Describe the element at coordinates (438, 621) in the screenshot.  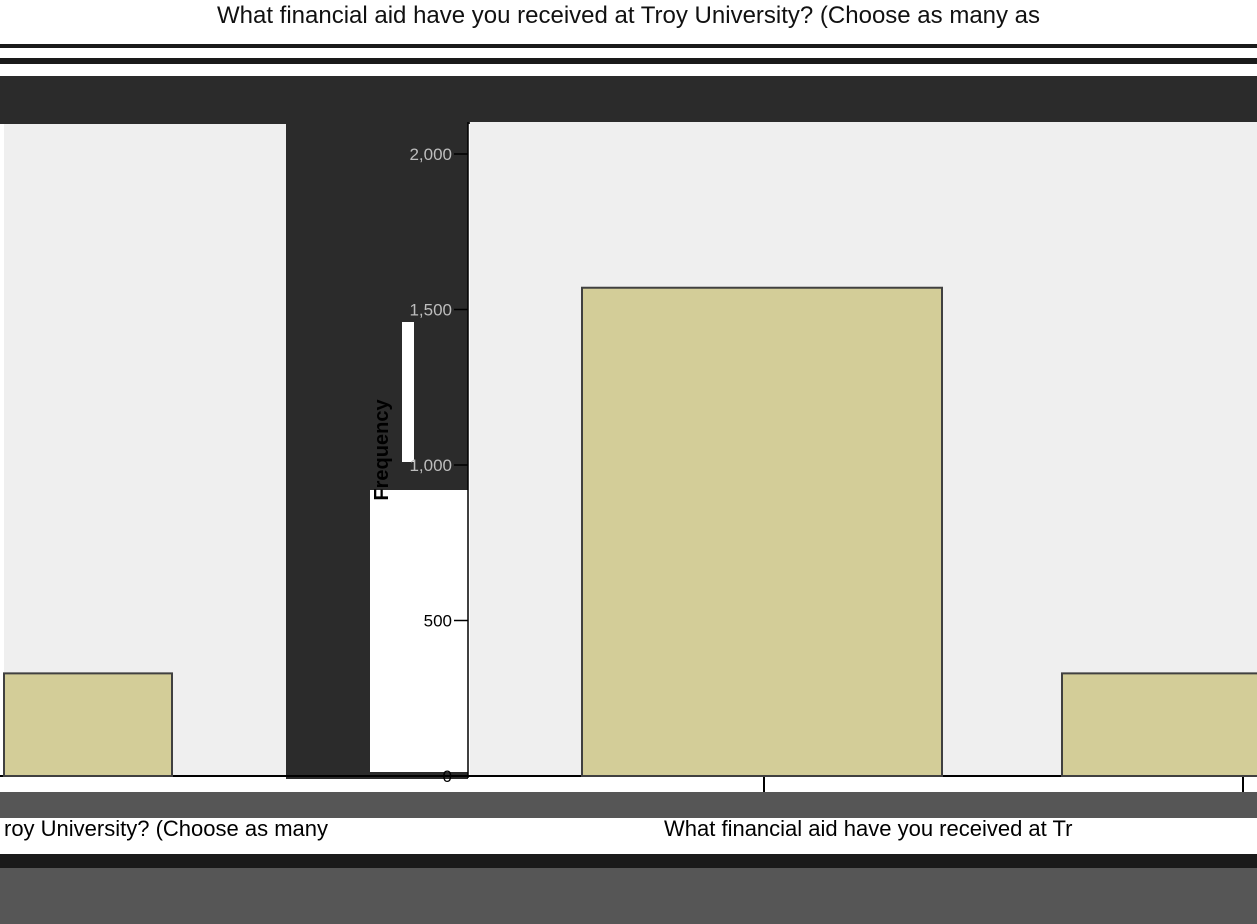
I see `y-tick-label: 500` at that location.